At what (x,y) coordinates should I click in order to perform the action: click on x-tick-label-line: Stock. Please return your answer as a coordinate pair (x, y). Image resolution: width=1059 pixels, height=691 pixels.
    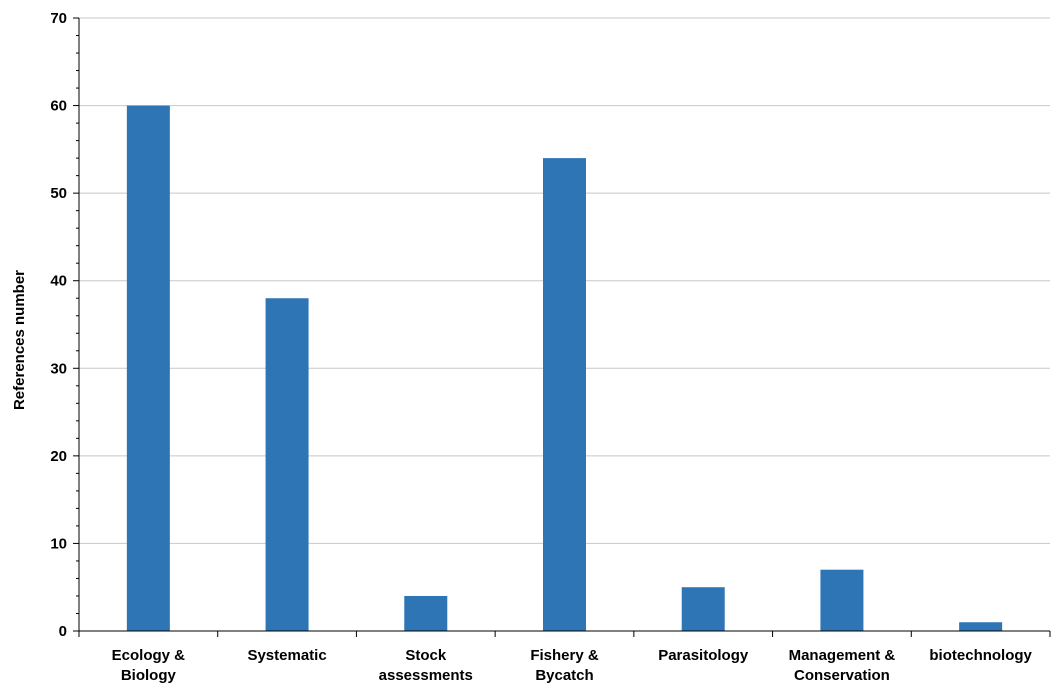
    Looking at the image, I should click on (426, 655).